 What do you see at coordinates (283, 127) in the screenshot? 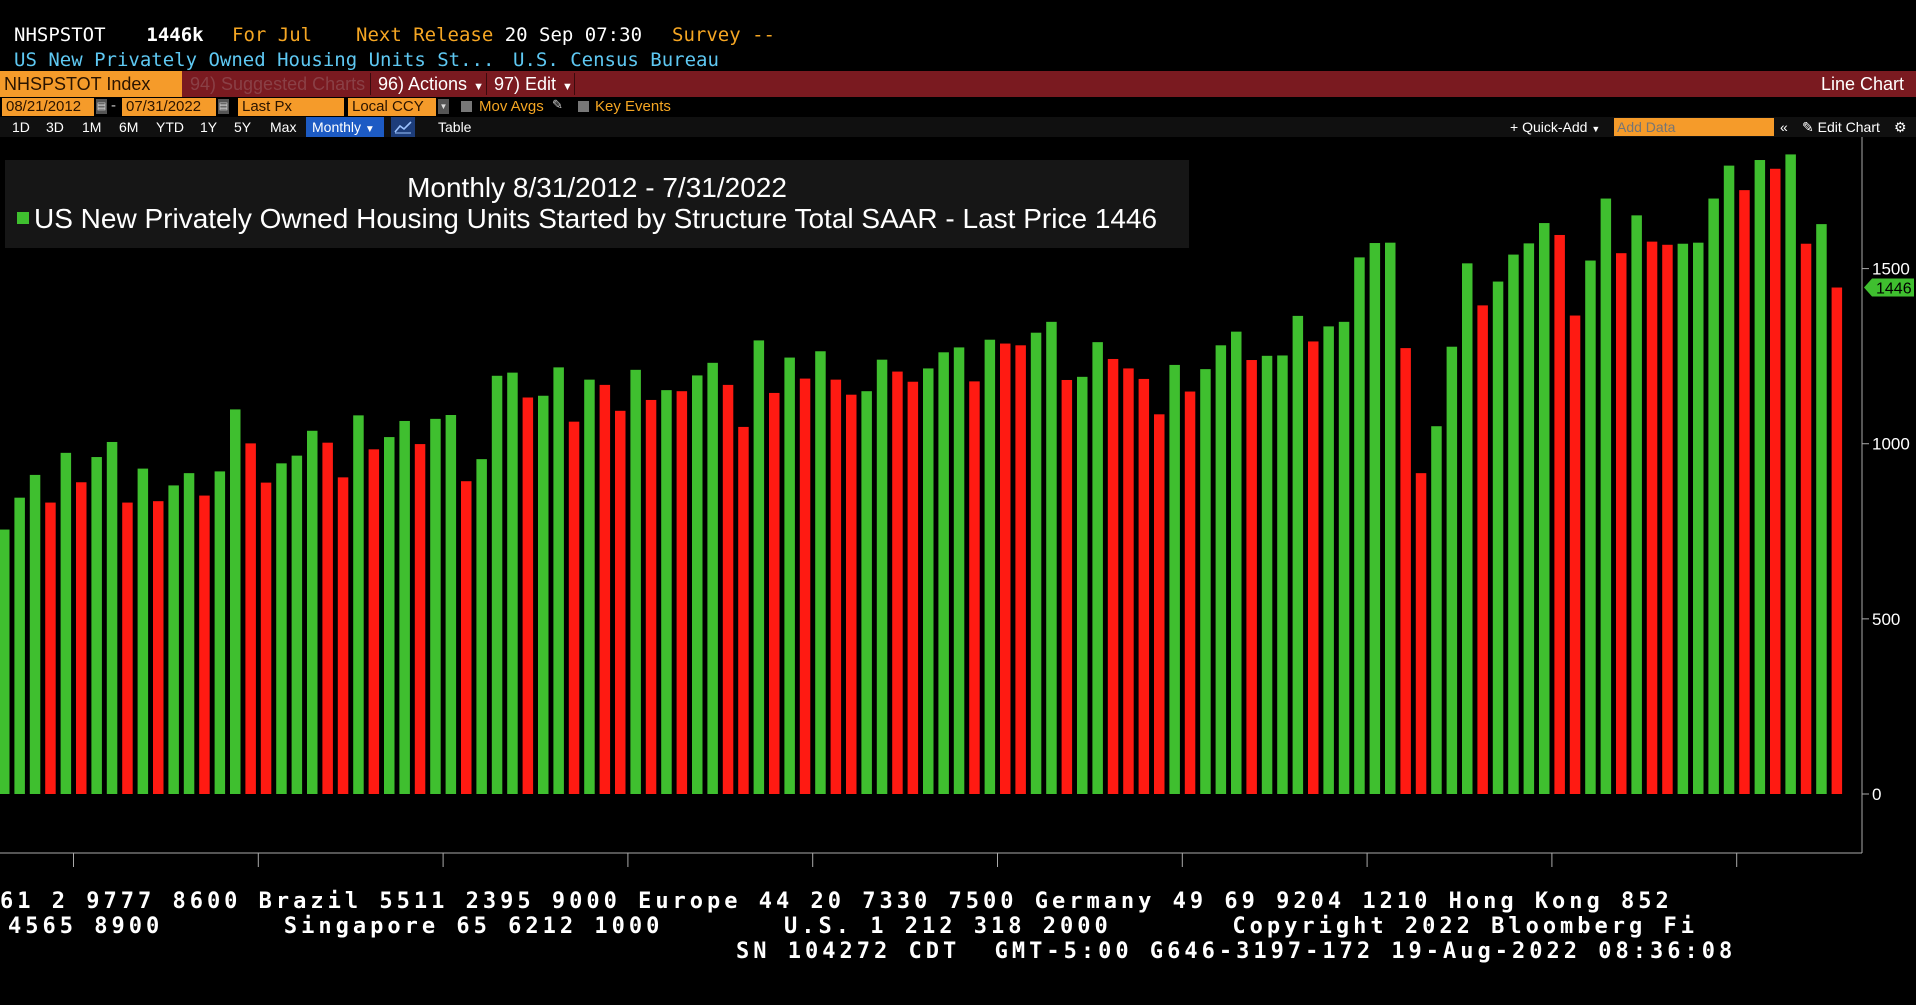
I see `period-max: Max` at bounding box center [283, 127].